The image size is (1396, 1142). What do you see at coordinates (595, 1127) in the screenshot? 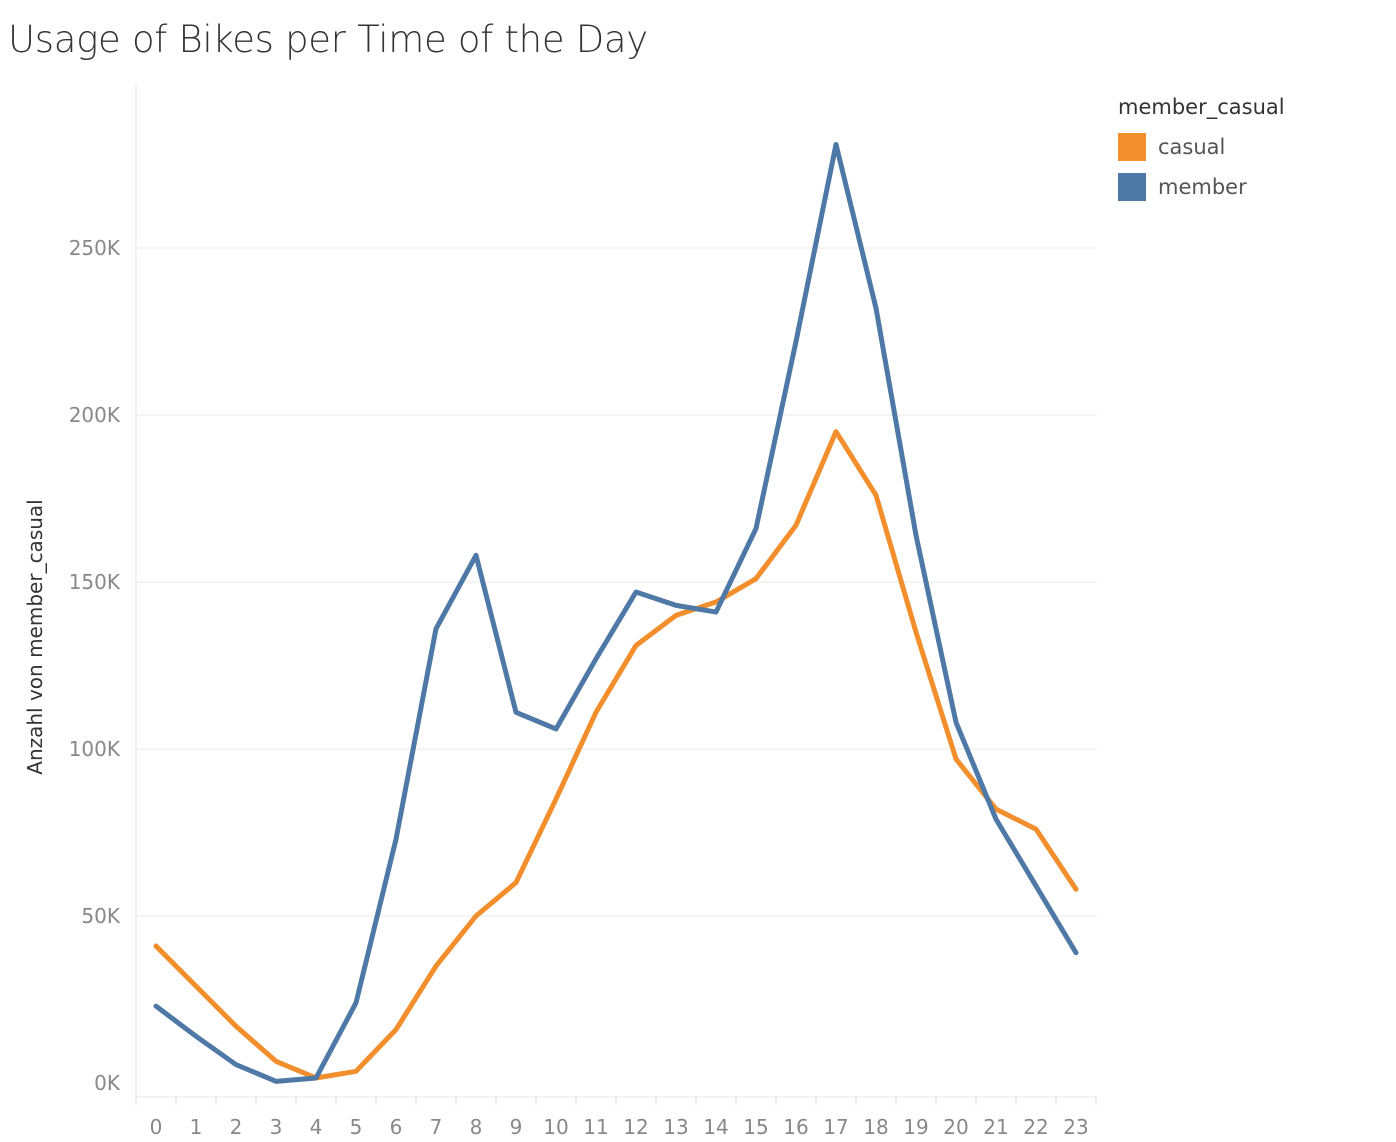
I see `x-tick-label: 11` at bounding box center [595, 1127].